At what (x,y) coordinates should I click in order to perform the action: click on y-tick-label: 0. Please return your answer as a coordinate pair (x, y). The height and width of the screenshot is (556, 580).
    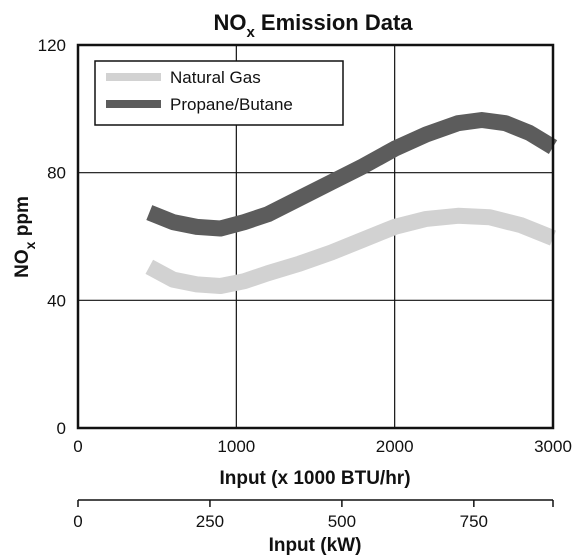
    Looking at the image, I should click on (61, 428).